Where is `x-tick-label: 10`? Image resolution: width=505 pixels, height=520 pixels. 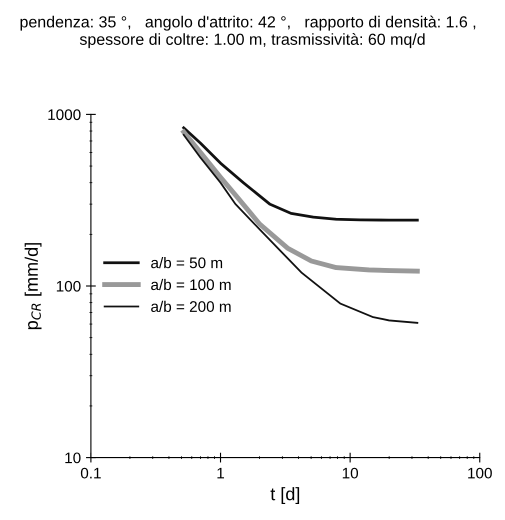 x-tick-label: 10 is located at coordinates (350, 473).